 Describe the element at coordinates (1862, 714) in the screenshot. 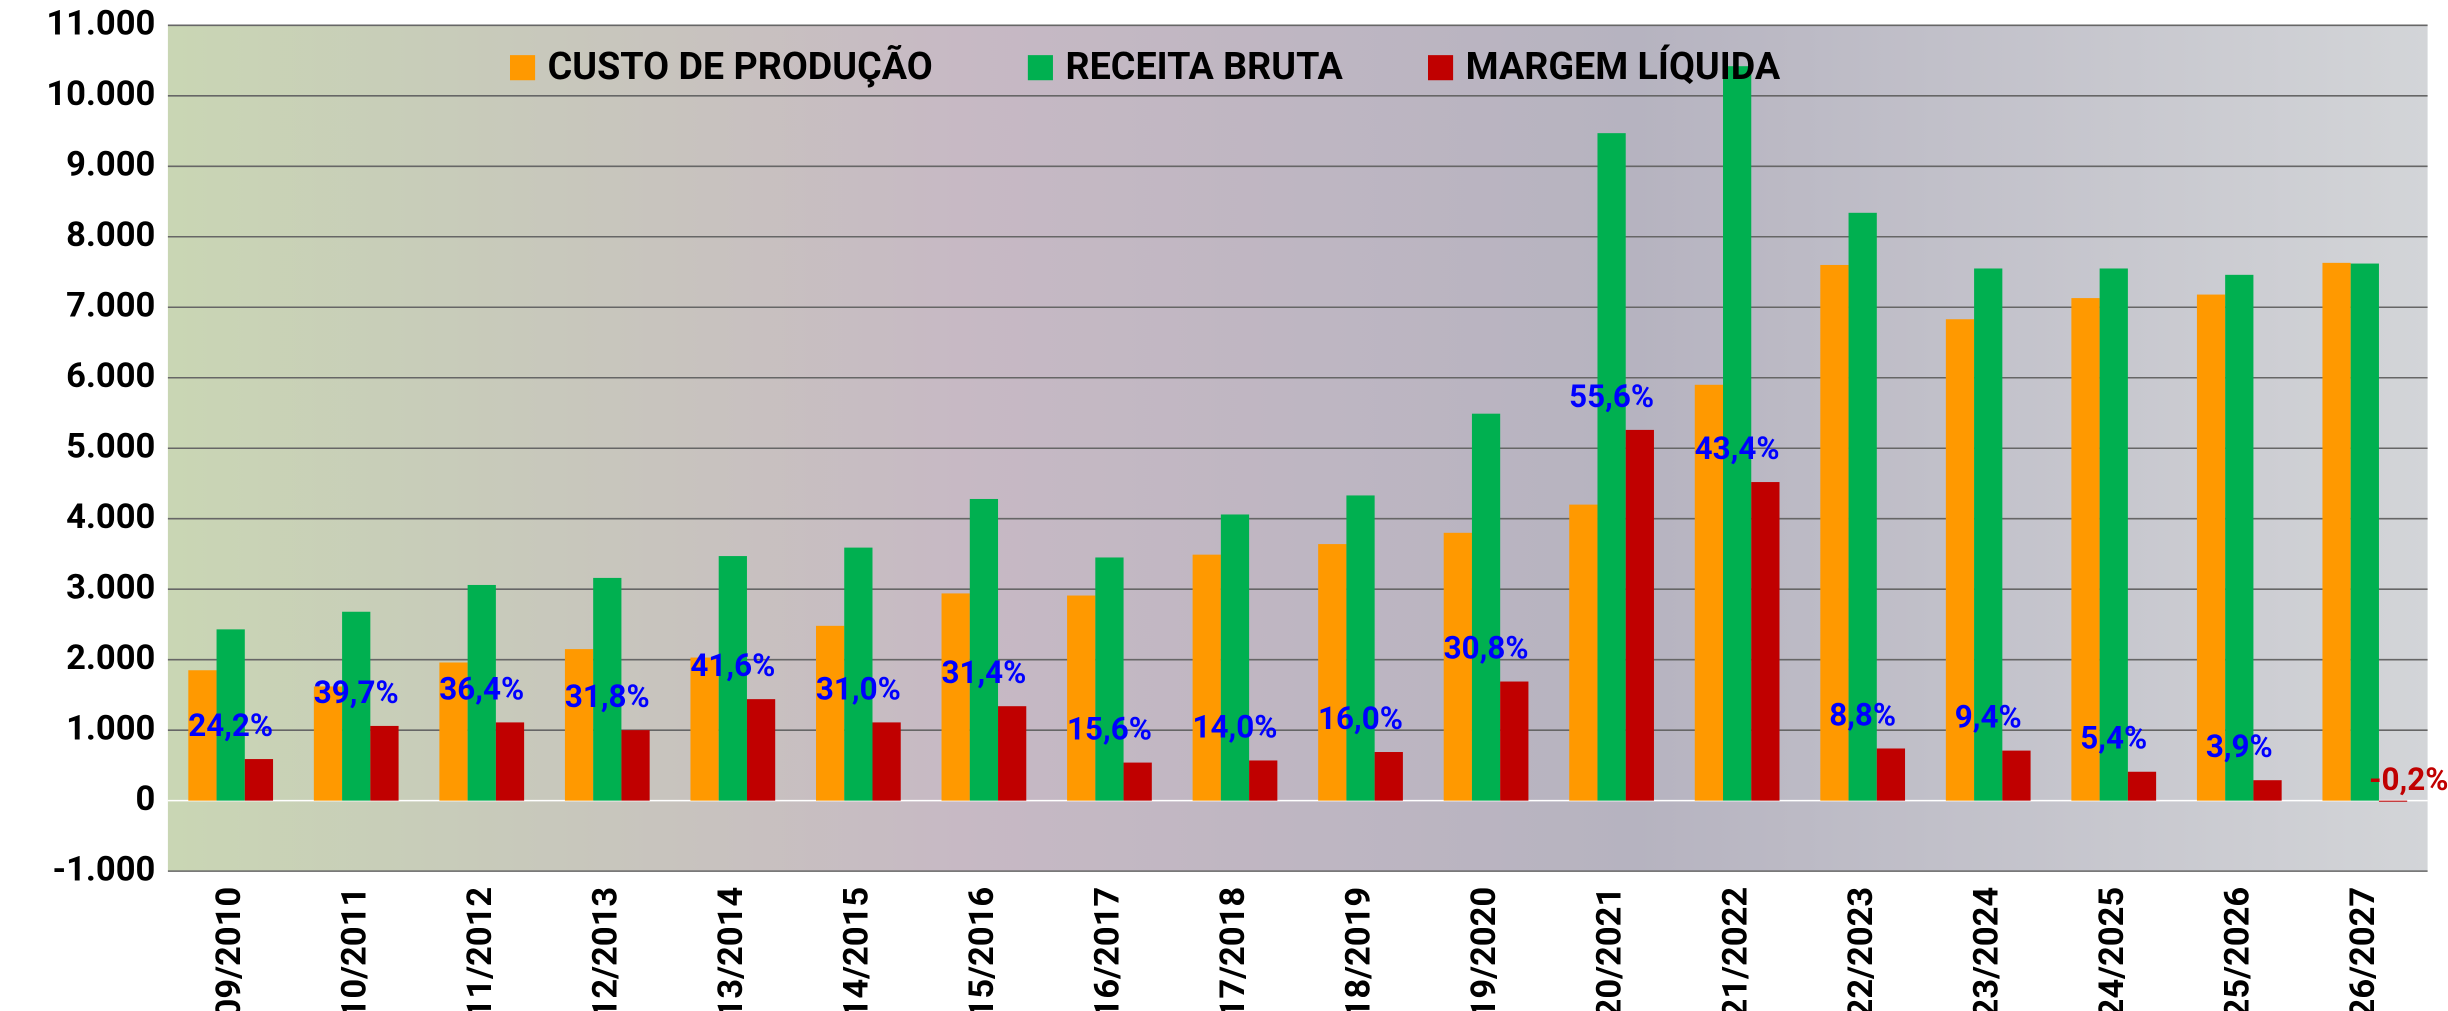

I see `data-label: 8,8%` at that location.